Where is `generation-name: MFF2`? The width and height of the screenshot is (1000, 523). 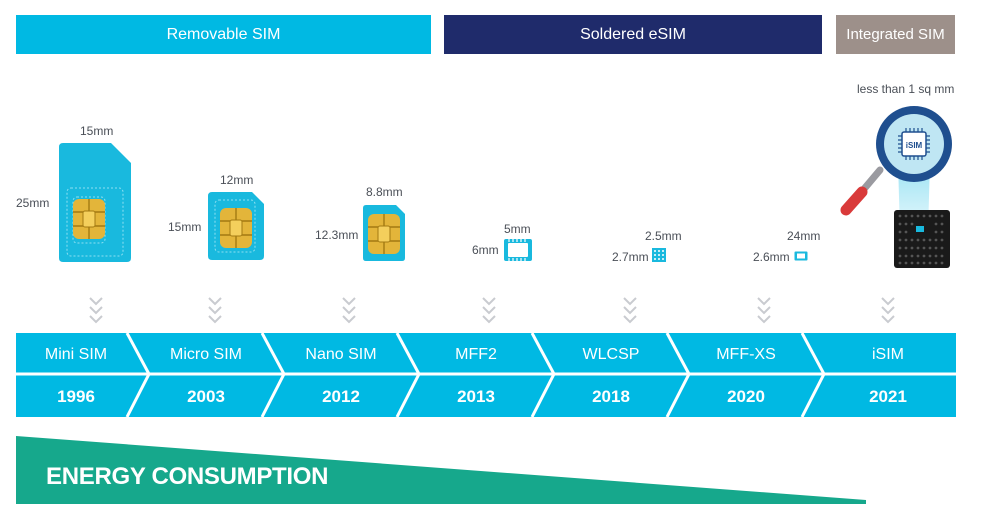 generation-name: MFF2 is located at coordinates (476, 354).